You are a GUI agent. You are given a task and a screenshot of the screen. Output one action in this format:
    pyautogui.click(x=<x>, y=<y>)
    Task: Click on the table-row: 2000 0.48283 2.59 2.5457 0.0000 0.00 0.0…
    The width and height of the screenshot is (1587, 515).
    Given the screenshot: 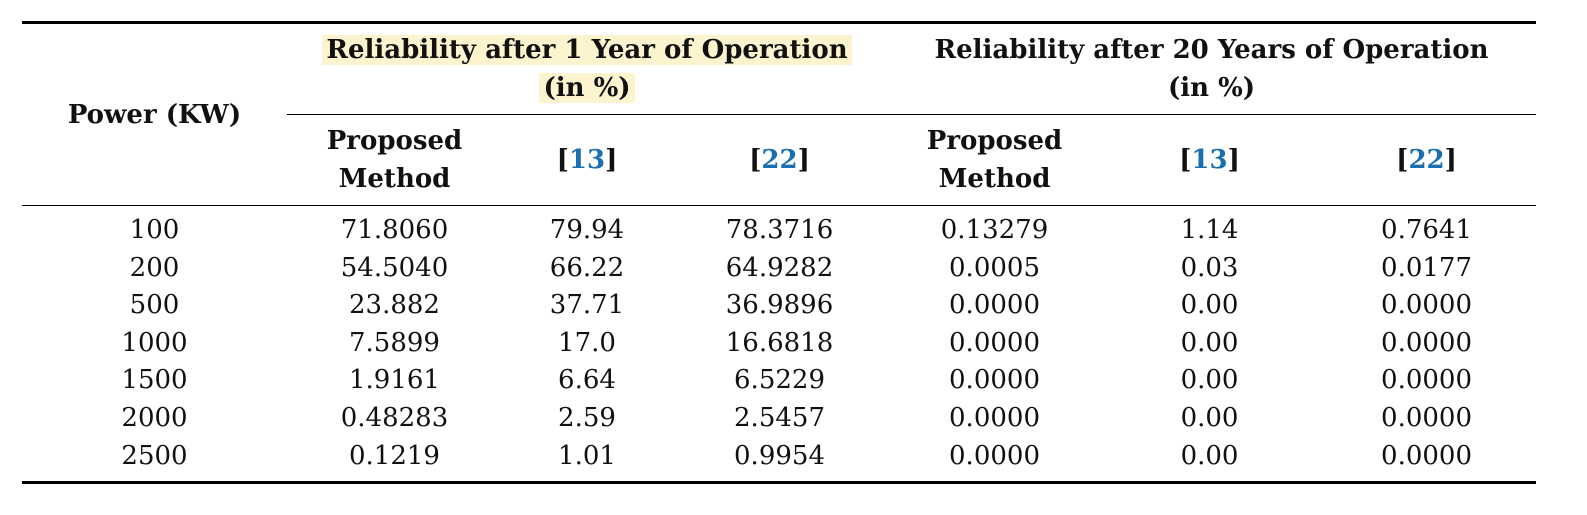 What is the action you would take?
    pyautogui.click(x=779, y=419)
    